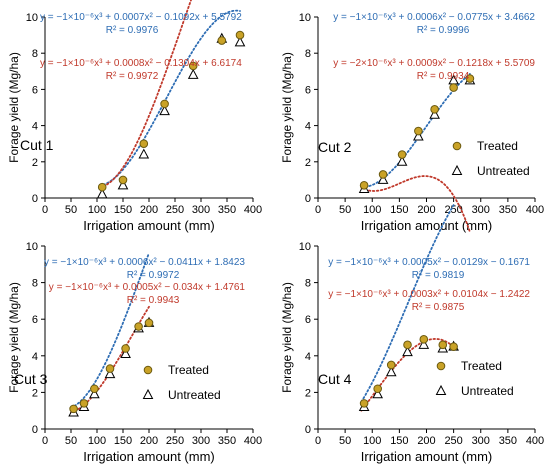 The width and height of the screenshot is (550, 465). Describe the element at coordinates (438, 275) in the screenshot. I see `r2-blue: R² = 0.9819` at that location.